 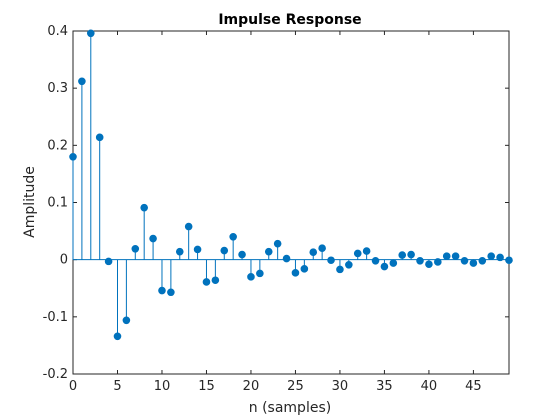 I want to click on x-tick-label: 25, so click(x=295, y=386).